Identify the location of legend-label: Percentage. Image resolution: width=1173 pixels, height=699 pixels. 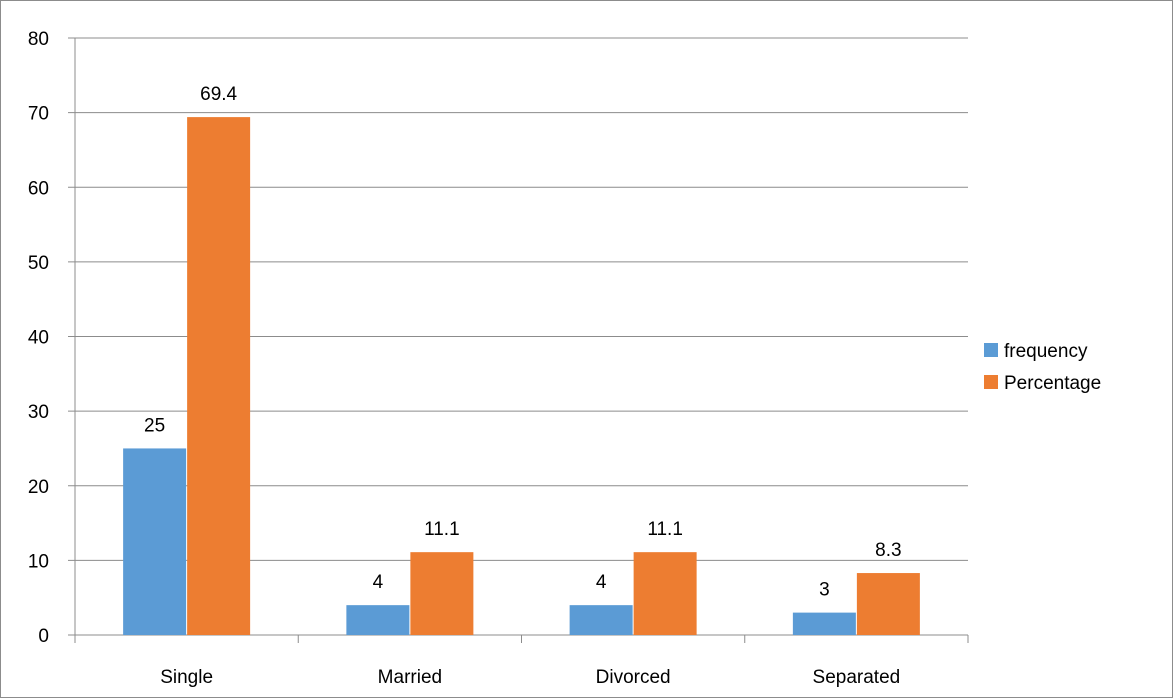
(1052, 383).